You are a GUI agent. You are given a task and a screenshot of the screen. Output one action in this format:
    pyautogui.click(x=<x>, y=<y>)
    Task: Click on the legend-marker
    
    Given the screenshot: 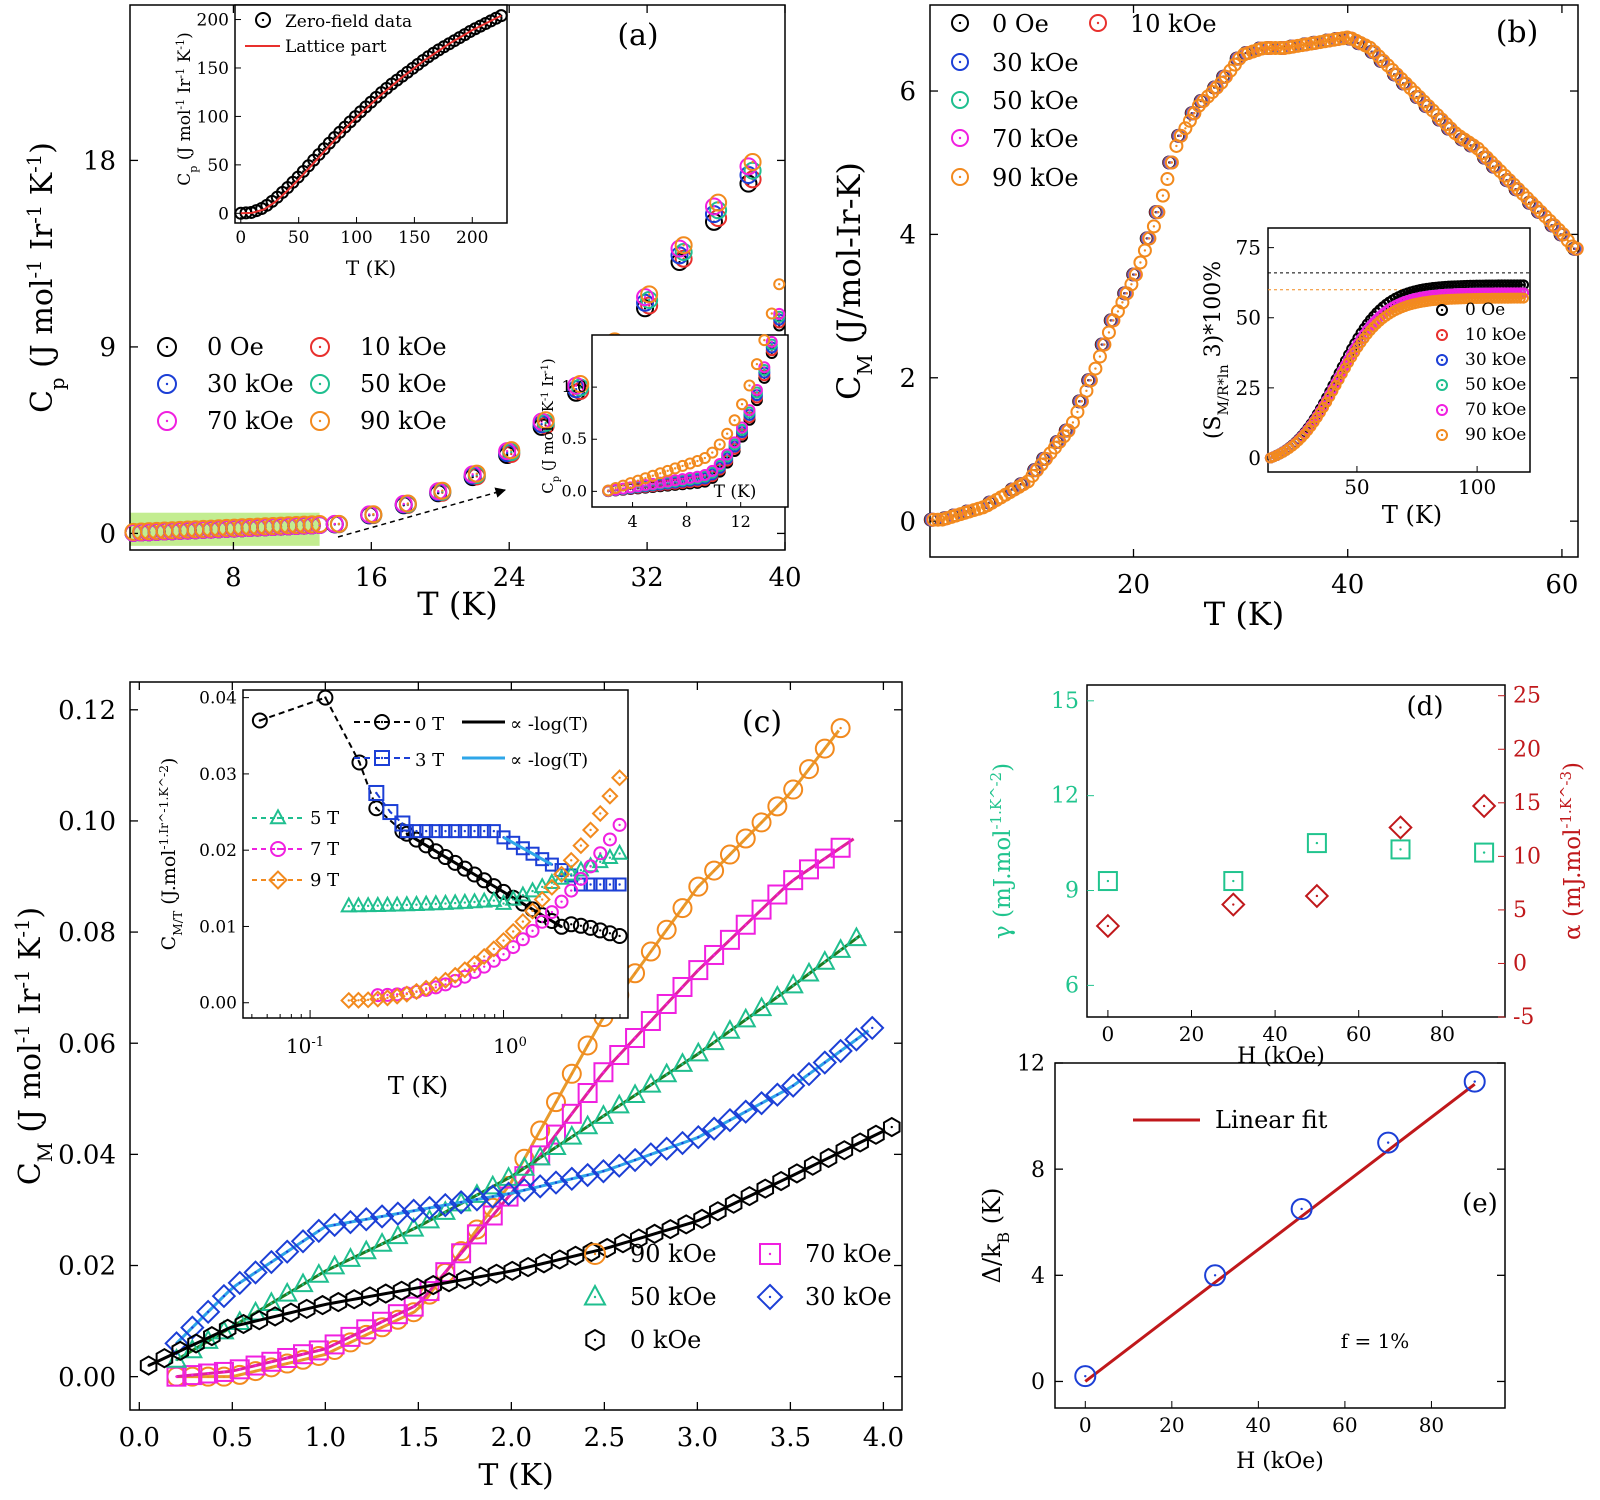 What is the action you would take?
    pyautogui.click(x=320, y=347)
    